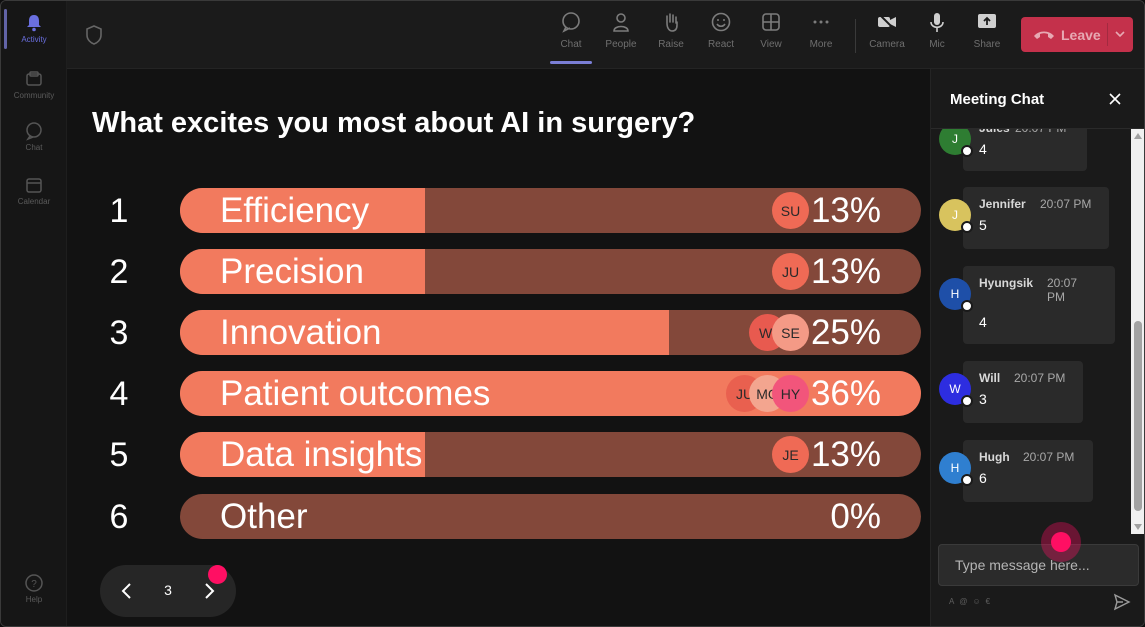 This screenshot has height=627, width=1145. I want to click on toolbar-raise-button: Raise, so click(671, 36).